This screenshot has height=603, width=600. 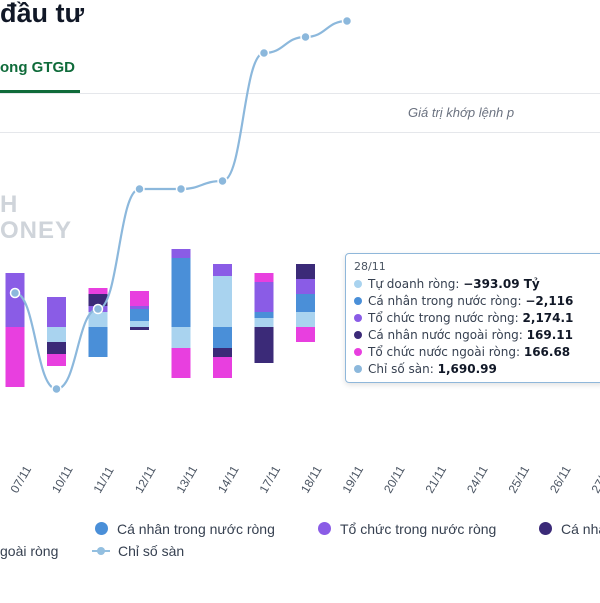 I want to click on legend-to-chuc-trong-nuoc: Tổ chức trong nước ròng, so click(x=407, y=529).